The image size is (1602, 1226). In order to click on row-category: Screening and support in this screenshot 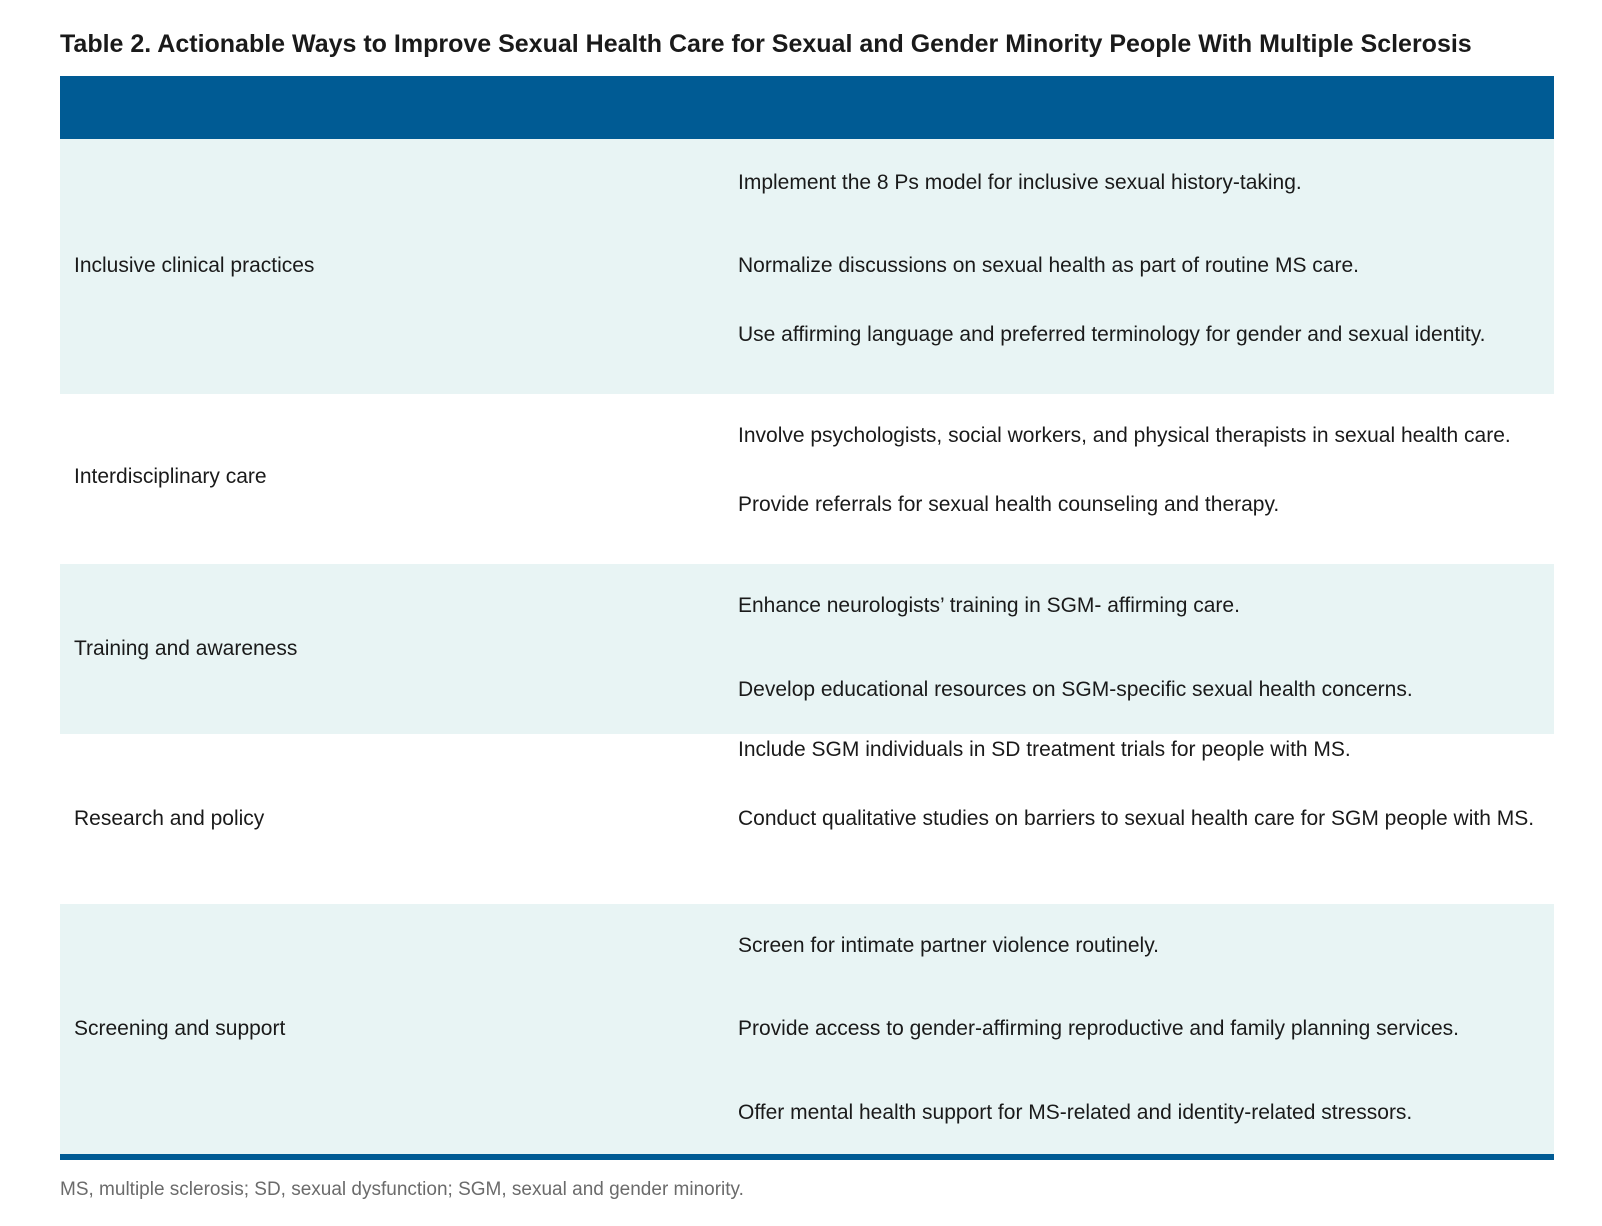, I will do `click(180, 1028)`.